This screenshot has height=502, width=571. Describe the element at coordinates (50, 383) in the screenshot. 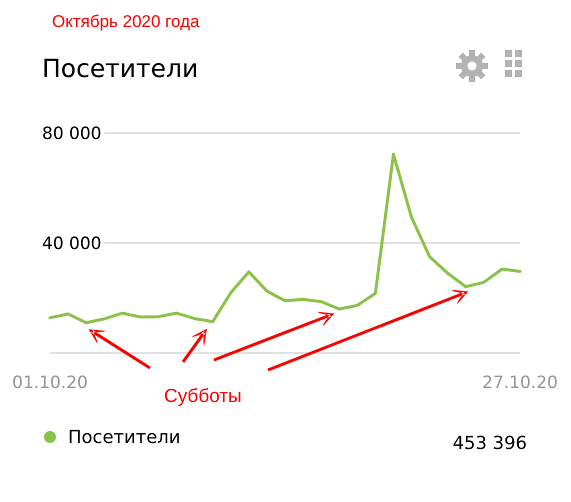

I see `x-tick-label: 01.10.20` at that location.